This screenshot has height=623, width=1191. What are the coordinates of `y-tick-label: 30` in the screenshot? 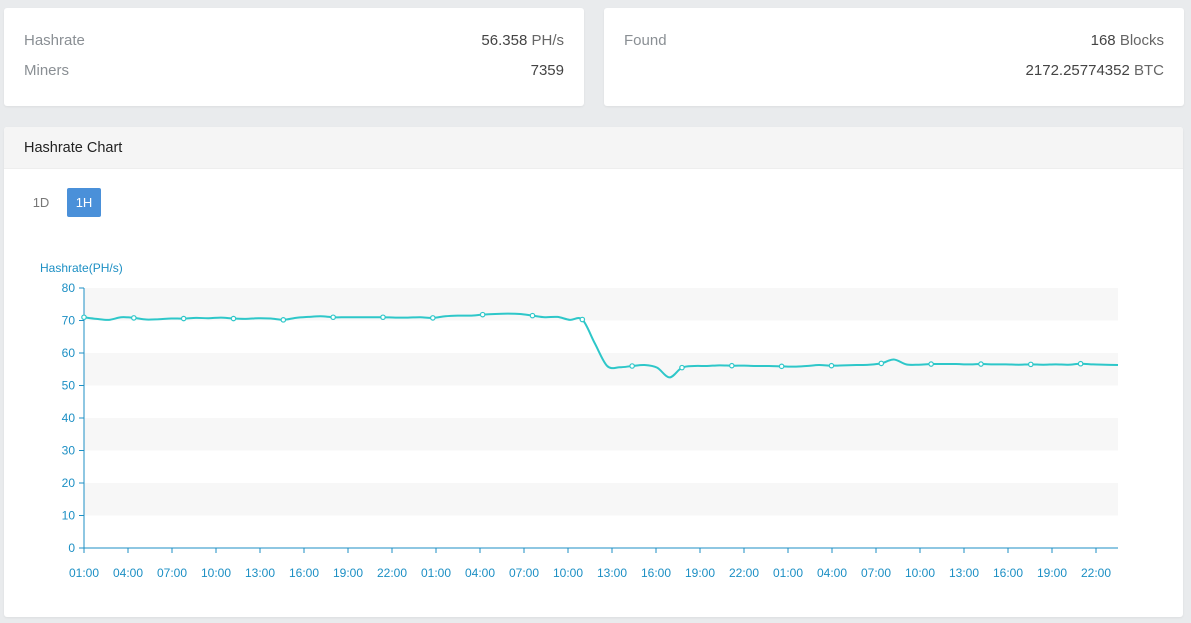 It's located at (69, 451).